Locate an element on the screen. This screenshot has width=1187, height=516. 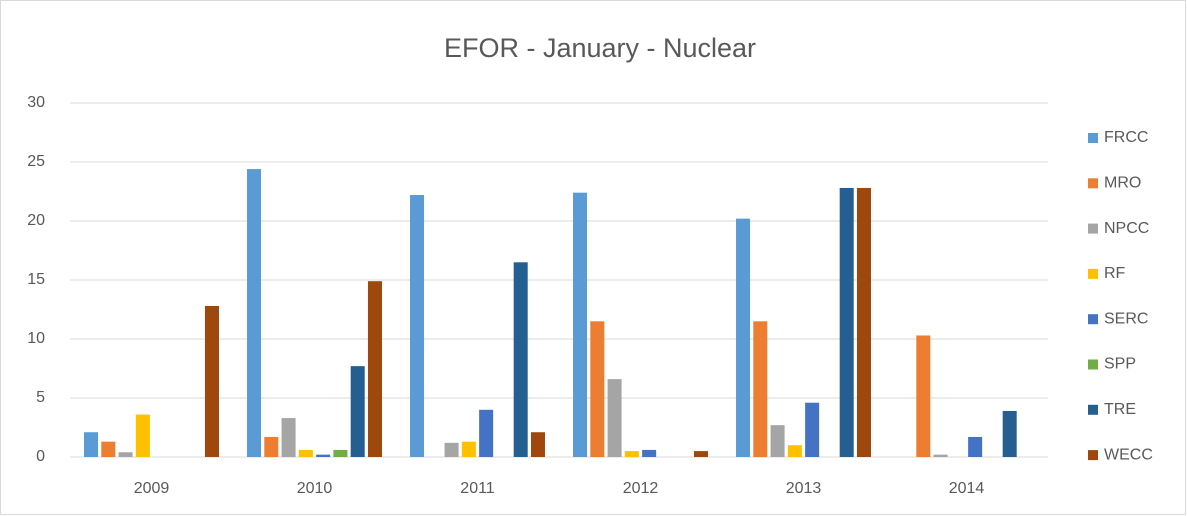
x-tick-label: 2009 is located at coordinates (152, 488).